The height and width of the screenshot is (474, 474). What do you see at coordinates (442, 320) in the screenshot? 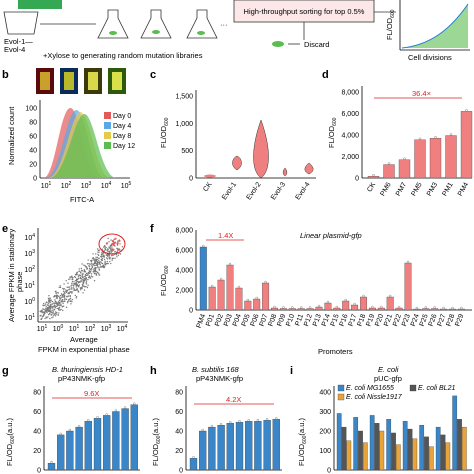
I see `f-xtick-label: P27` at bounding box center [442, 320].